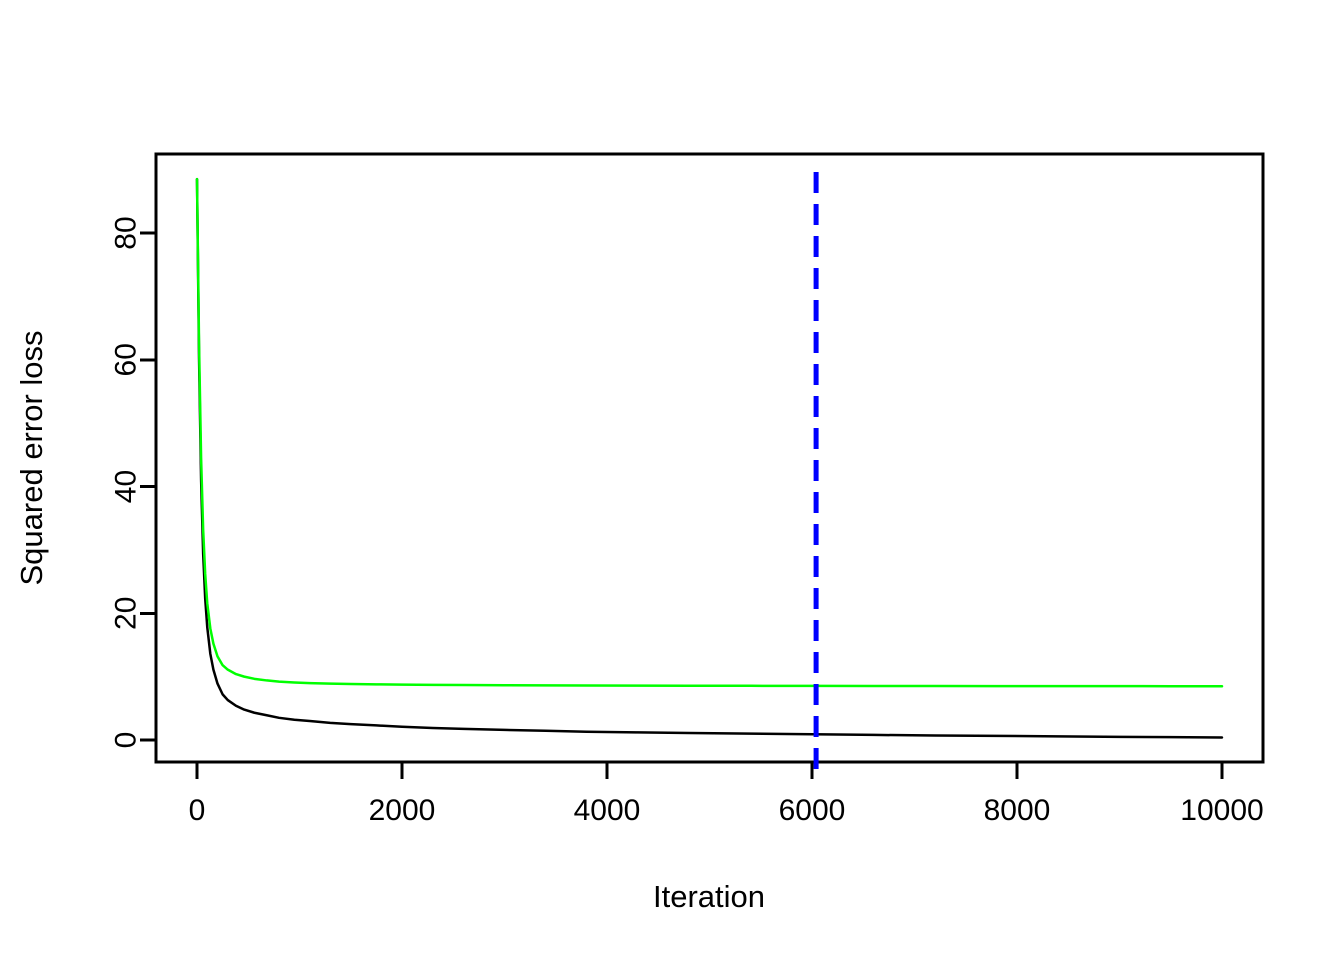 The height and width of the screenshot is (960, 1344). What do you see at coordinates (126, 232) in the screenshot?
I see `y-tick-label-80: 80` at bounding box center [126, 232].